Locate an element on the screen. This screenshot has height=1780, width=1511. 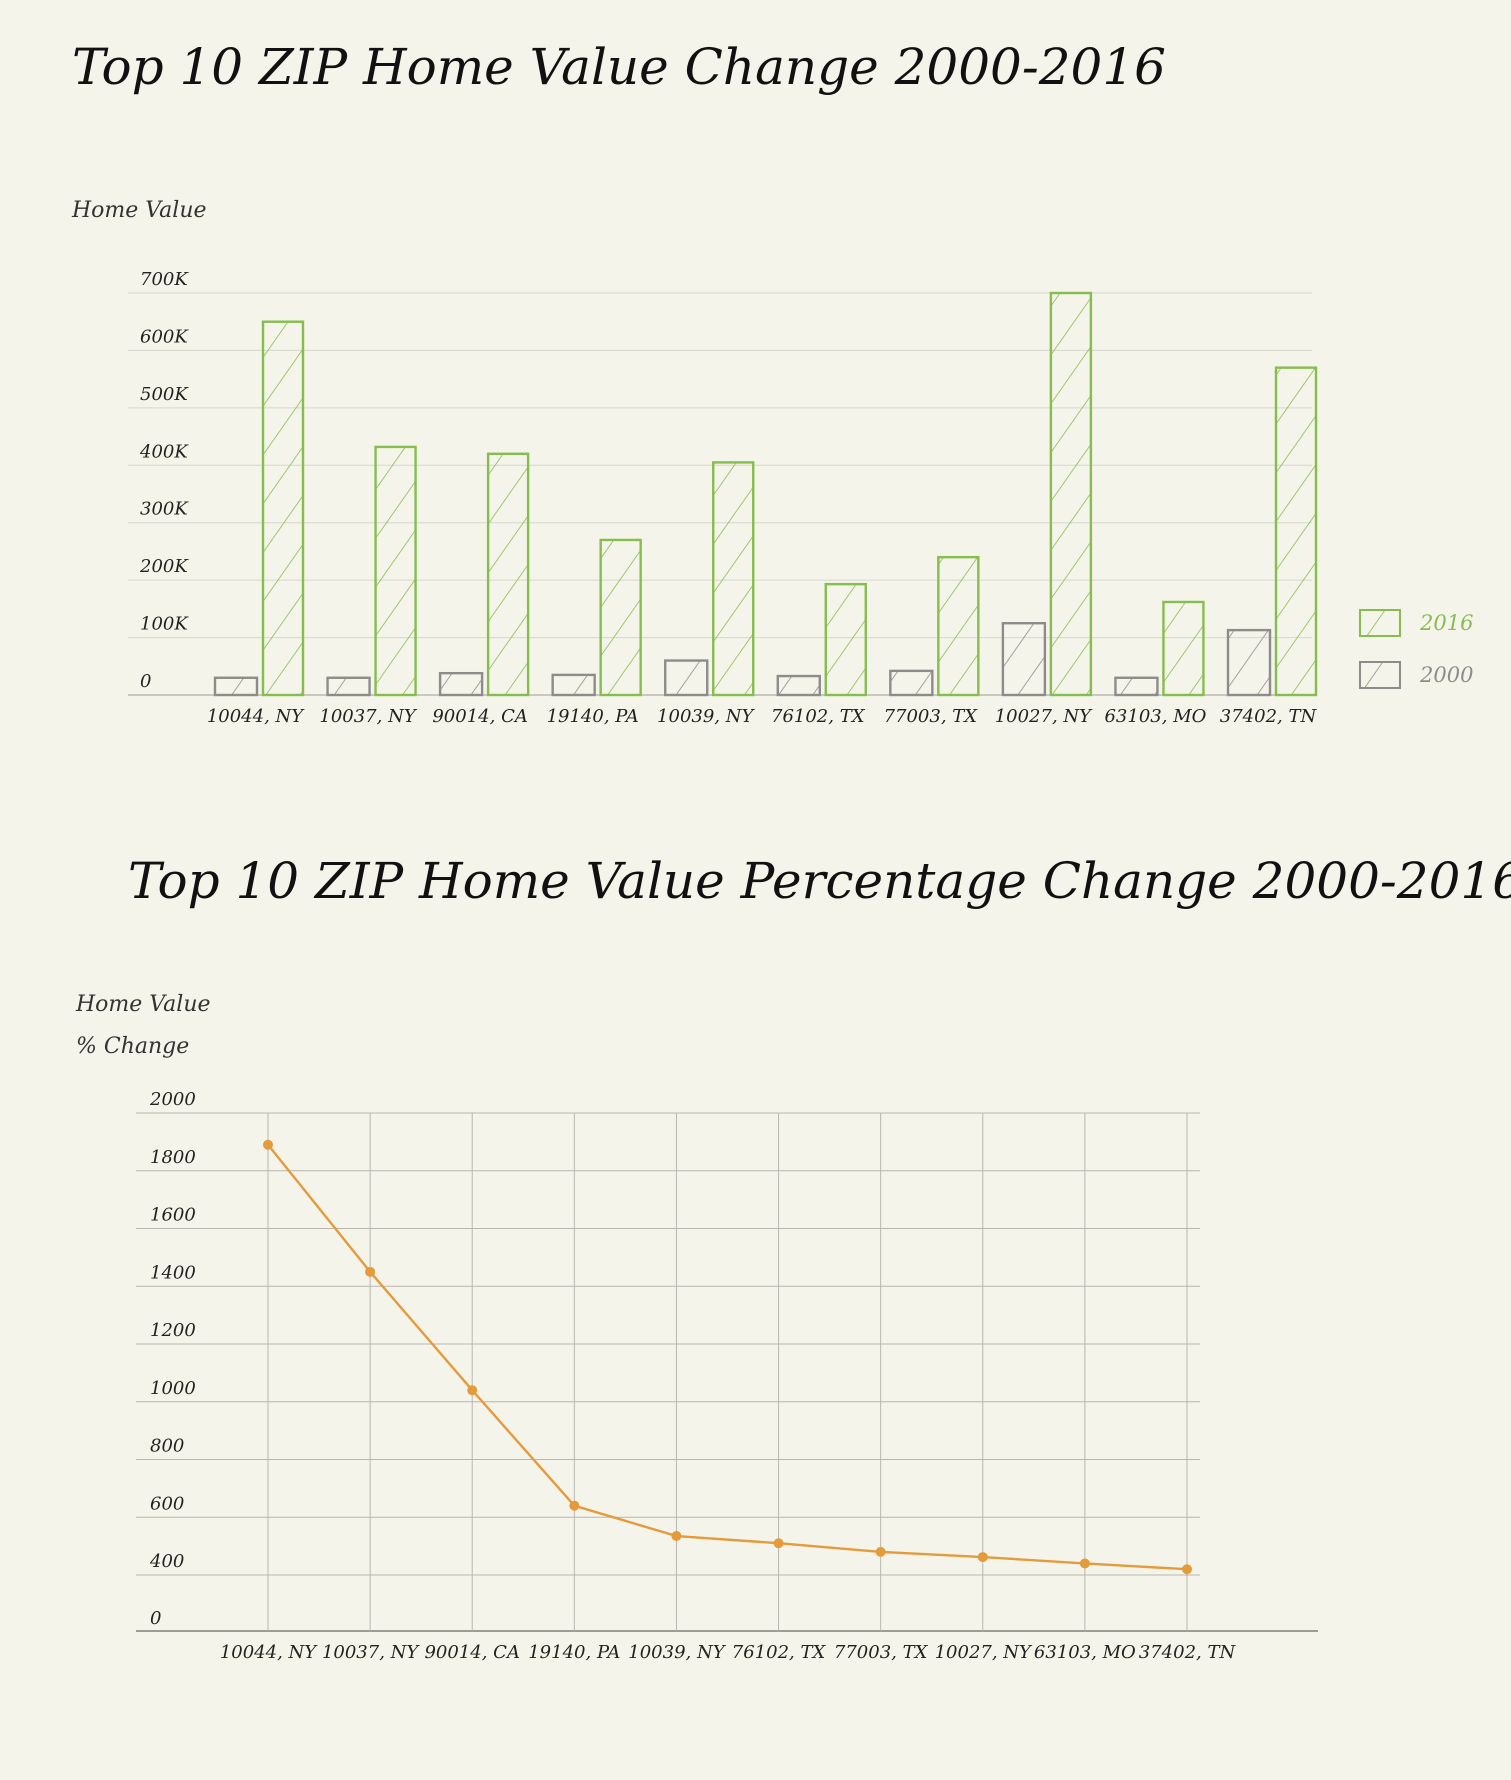
line-chart-x-tick-label: 10037, NY is located at coordinates (371, 1652).